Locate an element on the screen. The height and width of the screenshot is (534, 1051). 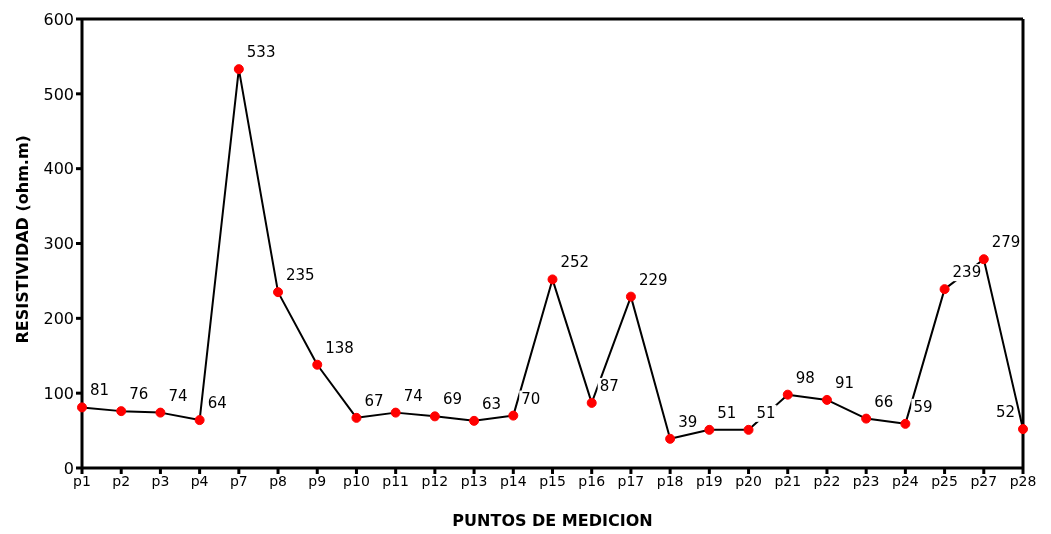
data-label: 67 is located at coordinates (374, 400).